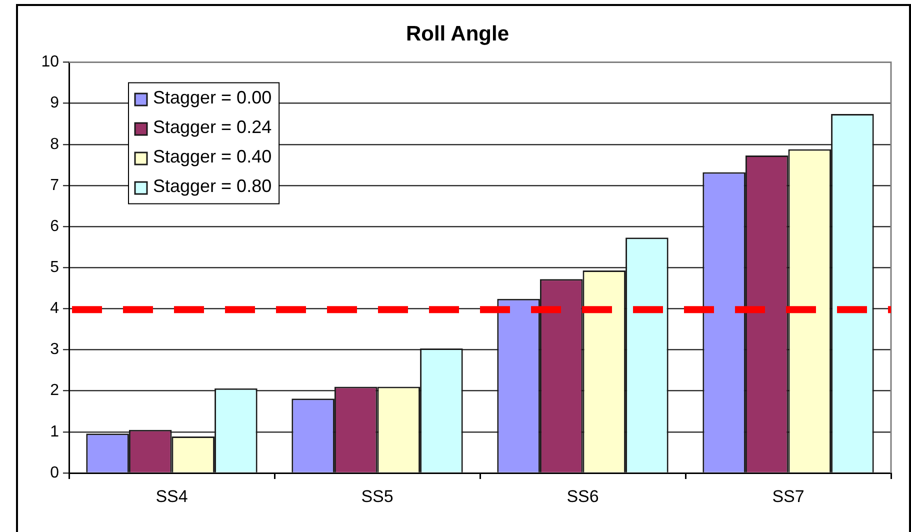 The height and width of the screenshot is (532, 911). I want to click on x-tick-label: SS7, so click(788, 496).